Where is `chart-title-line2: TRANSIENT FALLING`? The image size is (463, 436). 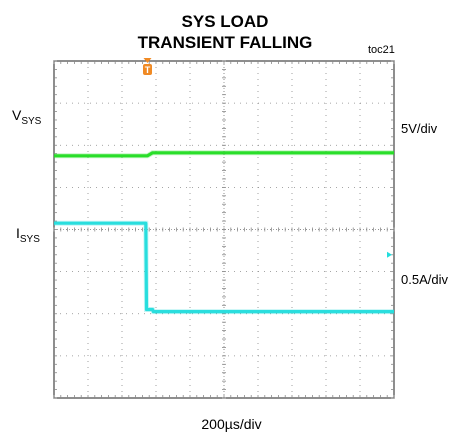 chart-title-line2: TRANSIENT FALLING is located at coordinates (225, 42).